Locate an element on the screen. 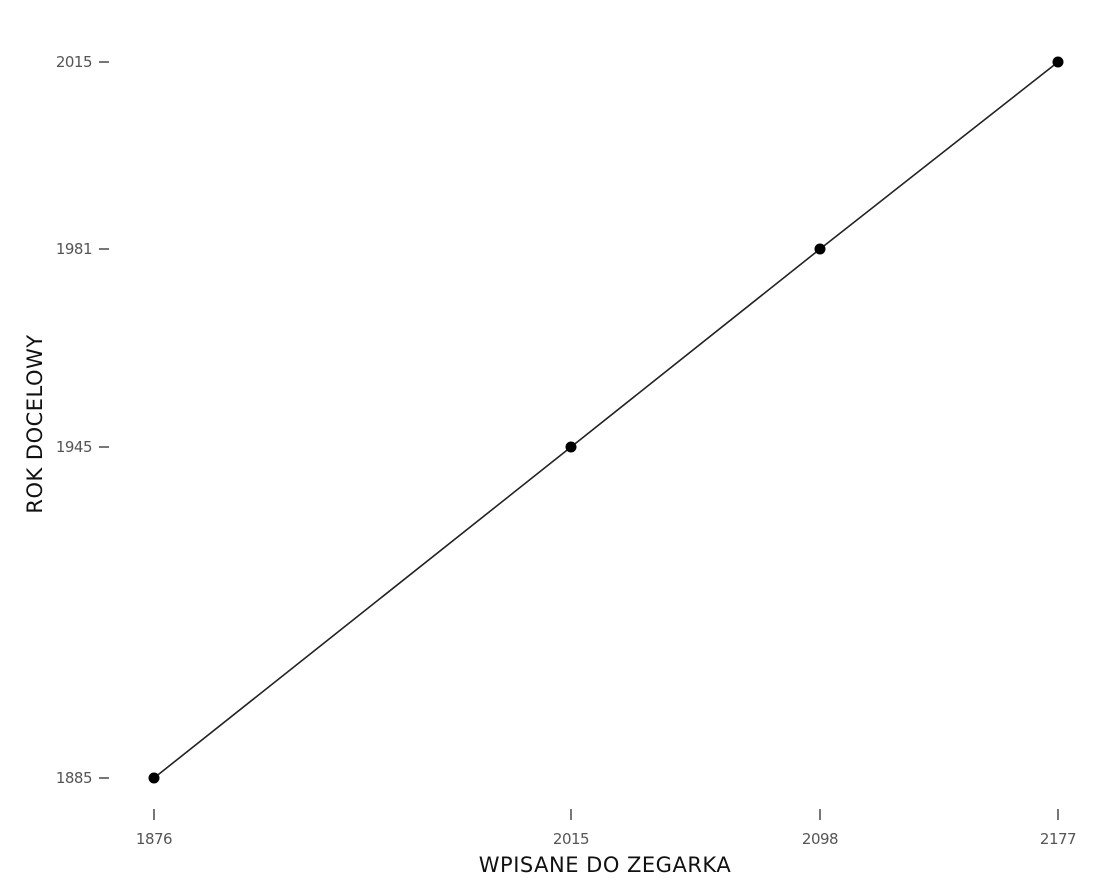 This screenshot has height=894, width=1118. y-axis-label: ROK DOCELOWY is located at coordinates (35, 423).